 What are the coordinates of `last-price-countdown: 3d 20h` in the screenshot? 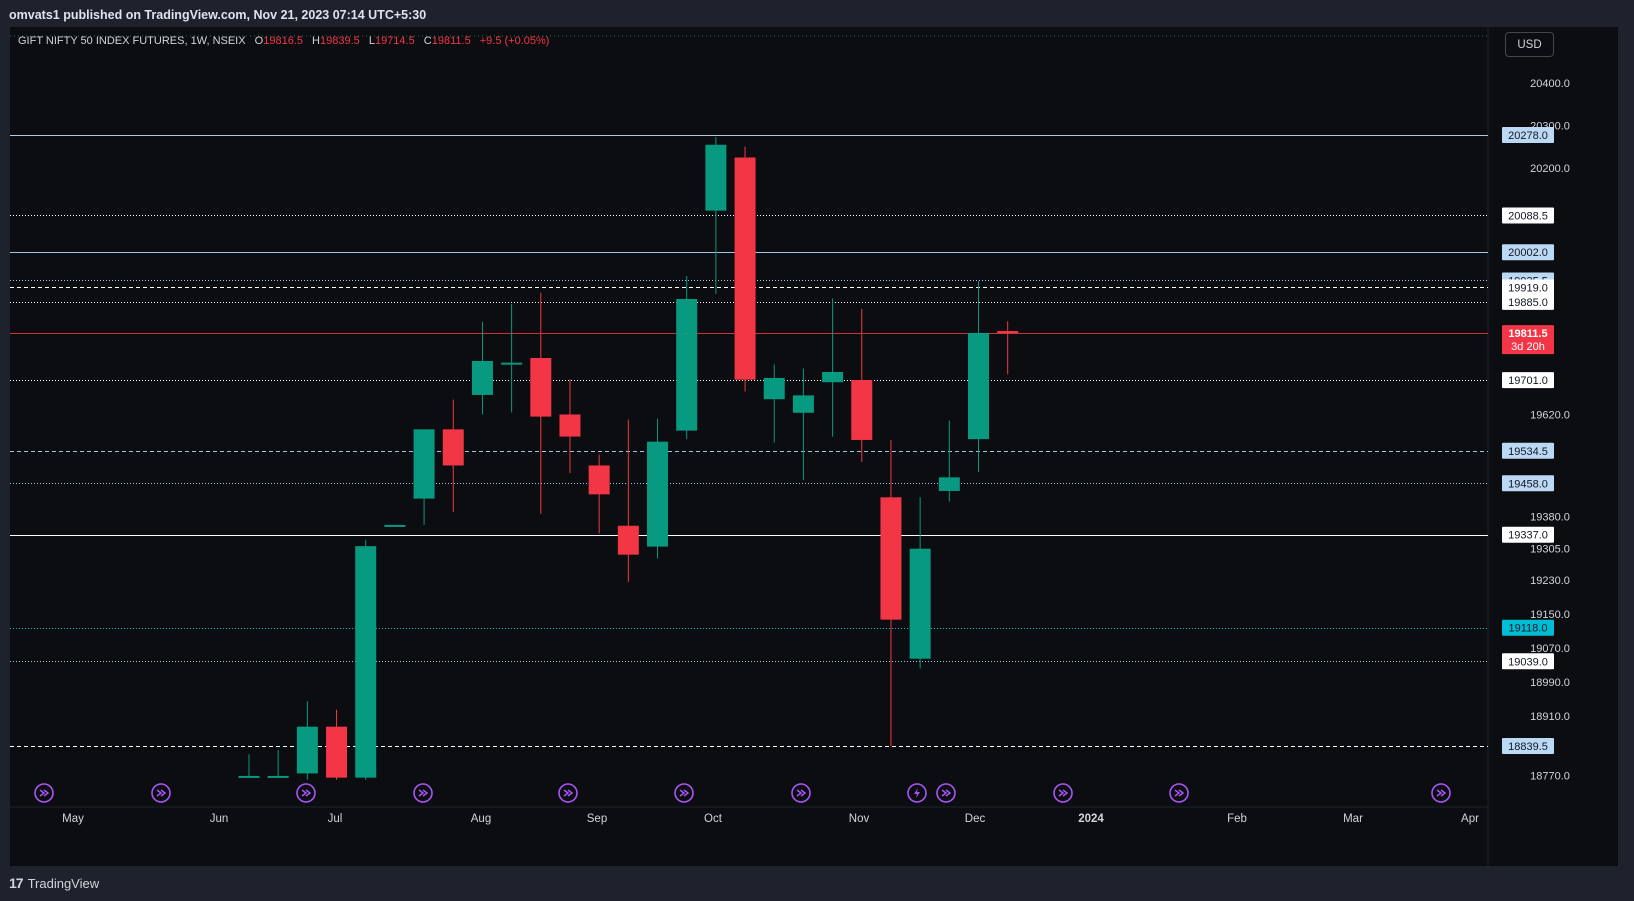 It's located at (1528, 347).